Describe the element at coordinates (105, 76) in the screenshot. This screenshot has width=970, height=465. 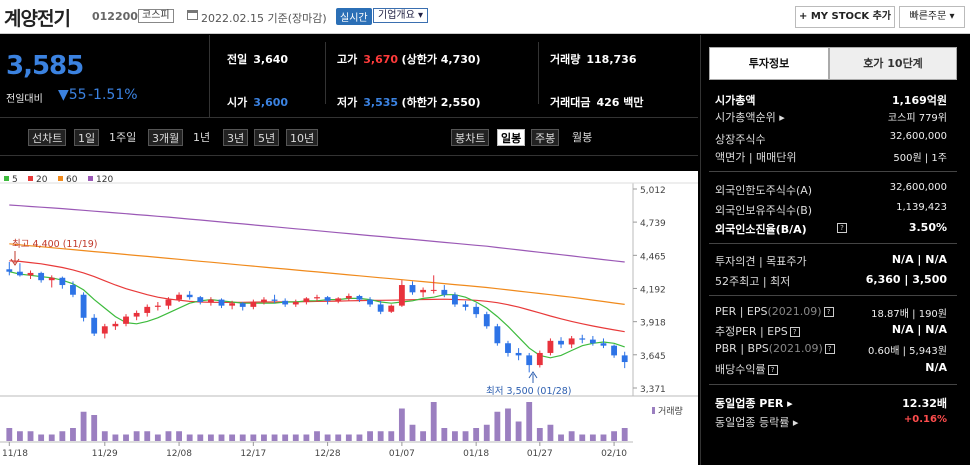
I see `price-panel: 3,585 전일대비 ▼55 -1.51%` at that location.